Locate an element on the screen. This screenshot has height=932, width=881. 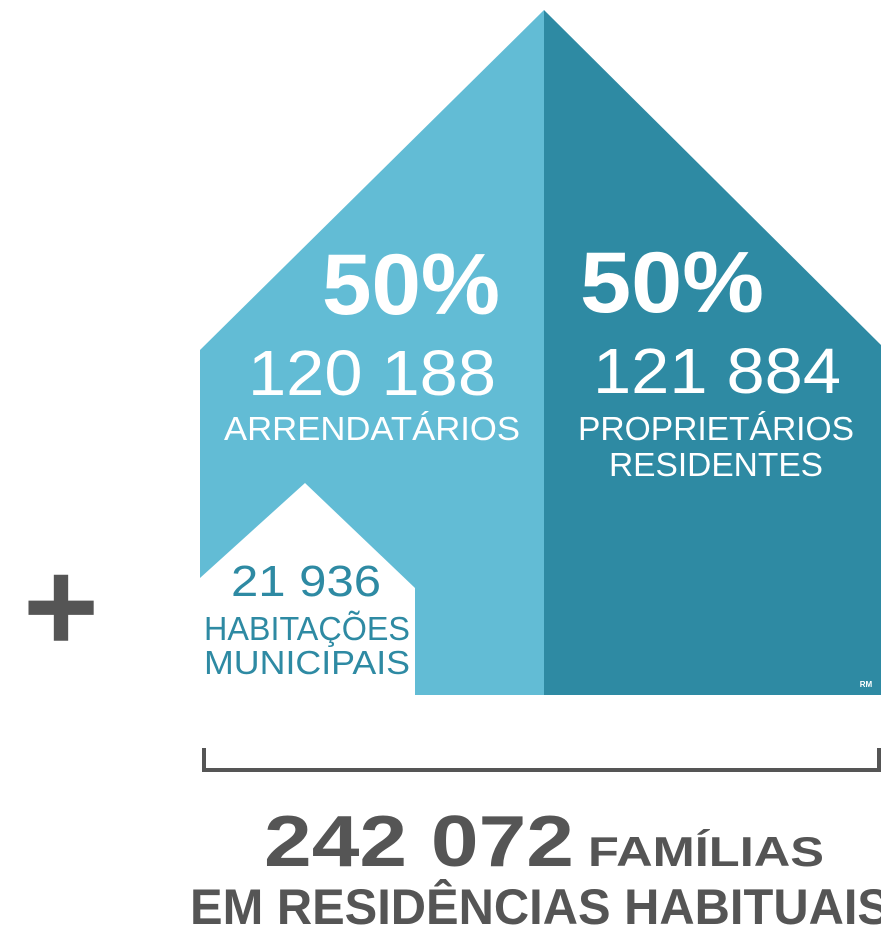
left-number: 120 188 is located at coordinates (372, 373).